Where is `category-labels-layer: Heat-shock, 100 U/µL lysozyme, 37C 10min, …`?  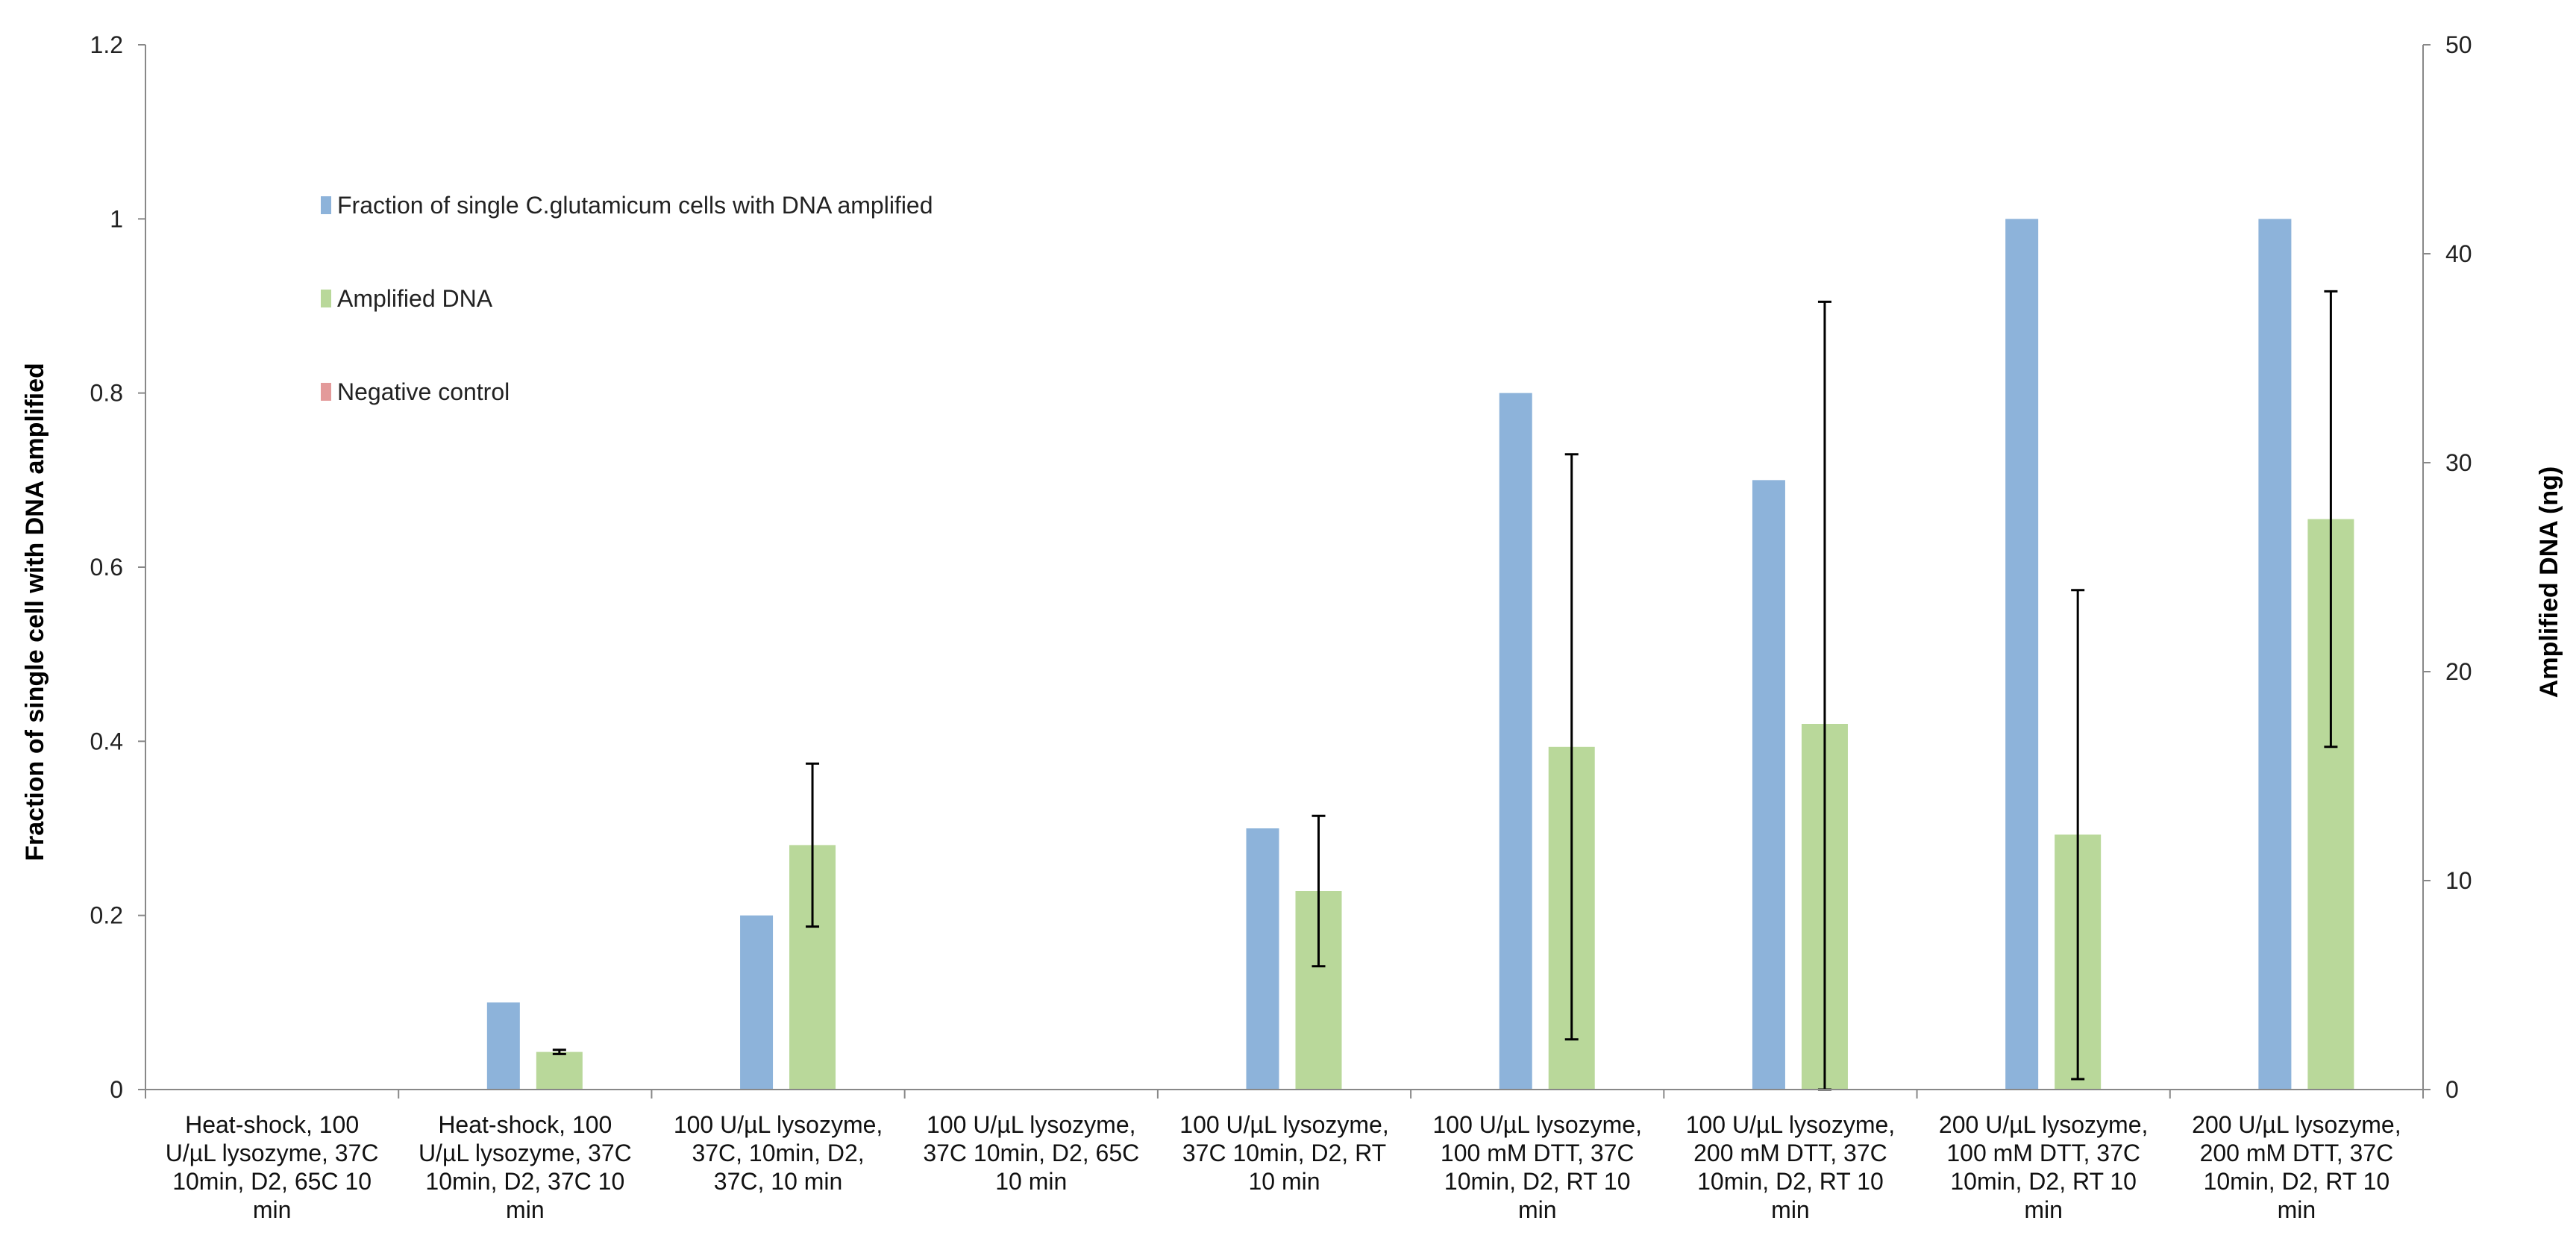 category-labels-layer: Heat-shock, 100 U/µL lysozyme, 37C 10min, … is located at coordinates (1283, 1167).